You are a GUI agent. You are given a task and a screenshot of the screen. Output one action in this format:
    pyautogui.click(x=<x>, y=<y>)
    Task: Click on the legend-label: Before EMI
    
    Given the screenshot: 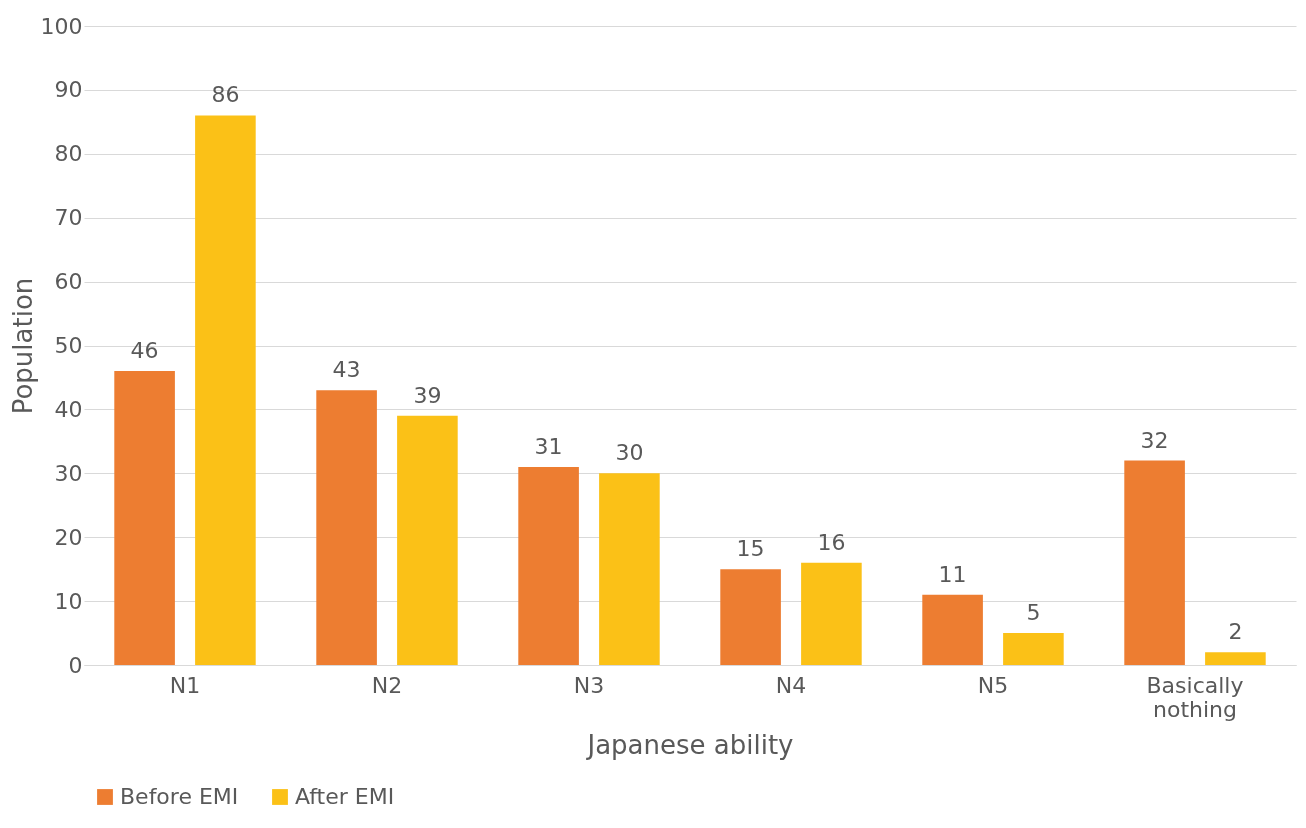 What is the action you would take?
    pyautogui.click(x=179, y=796)
    